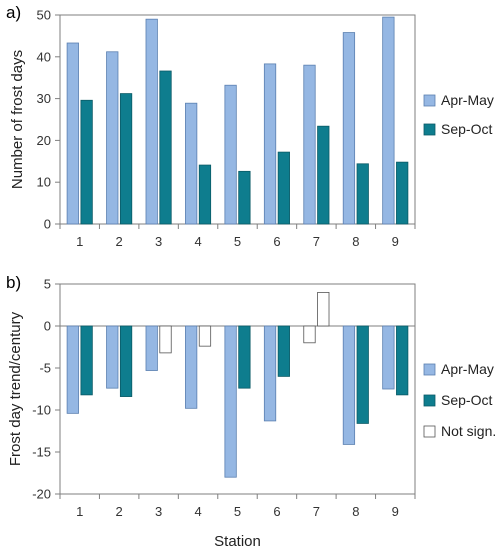 The image size is (502, 550). Describe the element at coordinates (468, 431) in the screenshot. I see `legend-label: Not sign.` at that location.